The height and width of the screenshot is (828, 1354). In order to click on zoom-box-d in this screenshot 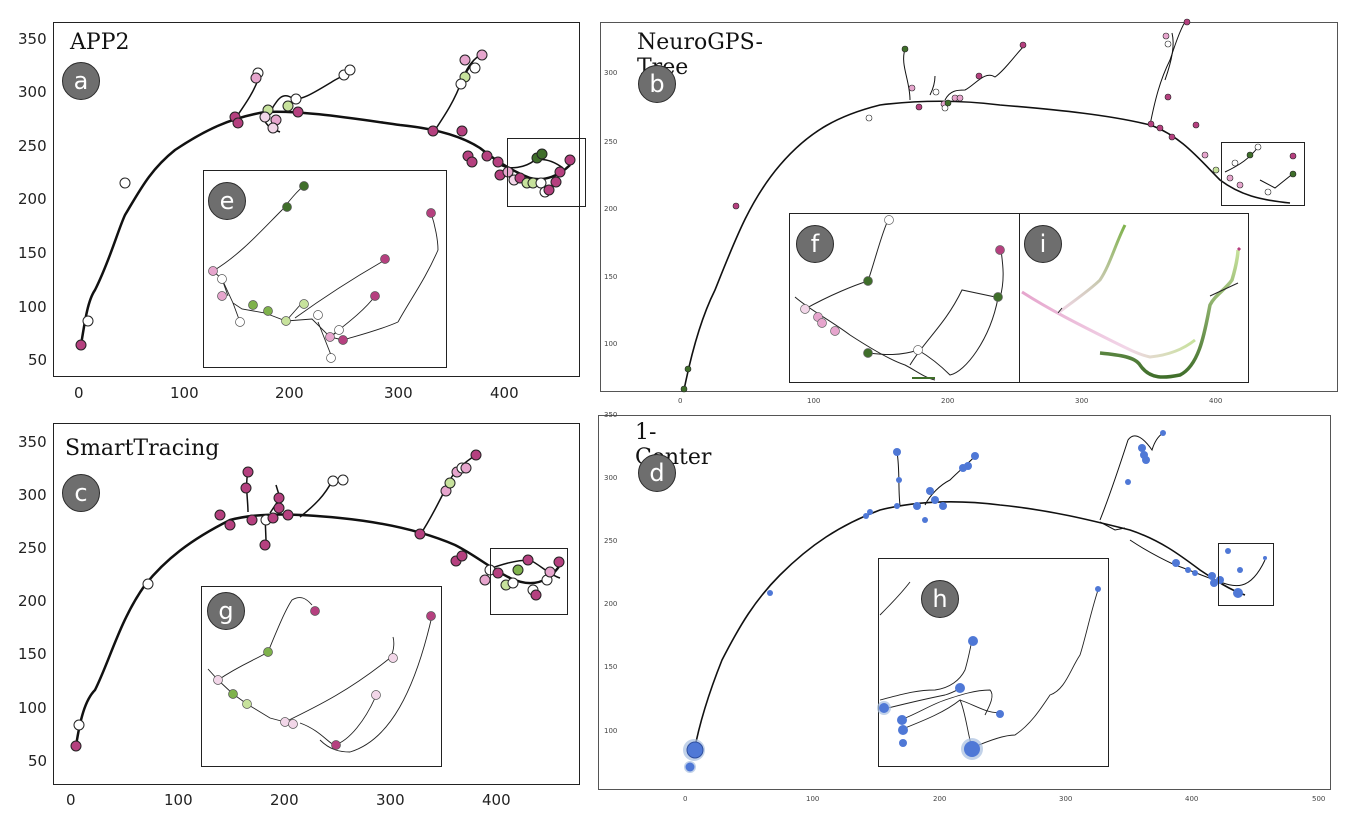, I will do `click(1246, 574)`.